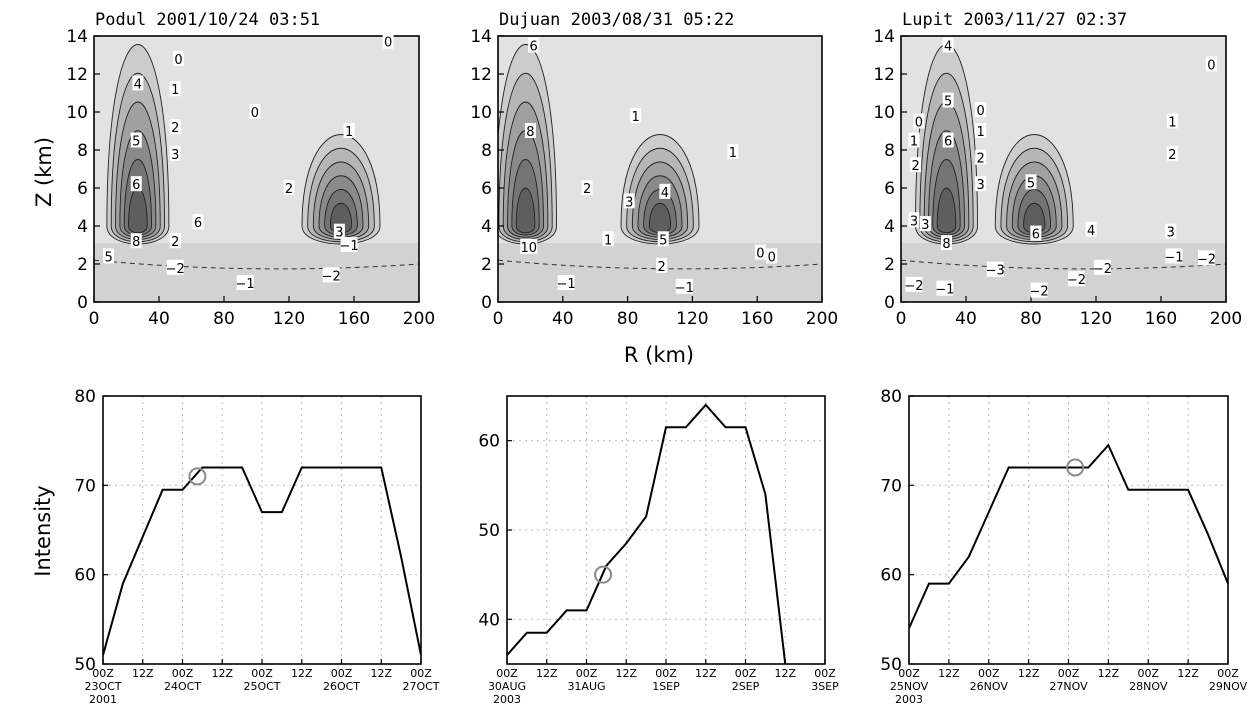 The image size is (1252, 711). I want to click on x-tick-label: 0, so click(94, 319).